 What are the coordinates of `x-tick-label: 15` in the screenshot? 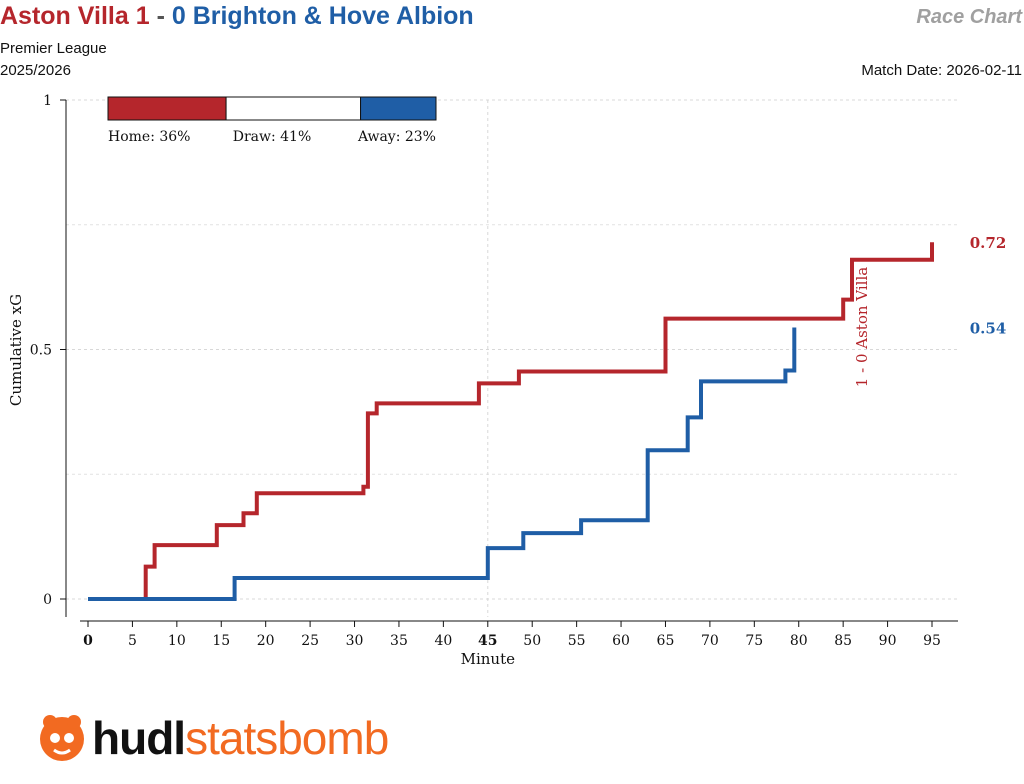 It's located at (221, 641).